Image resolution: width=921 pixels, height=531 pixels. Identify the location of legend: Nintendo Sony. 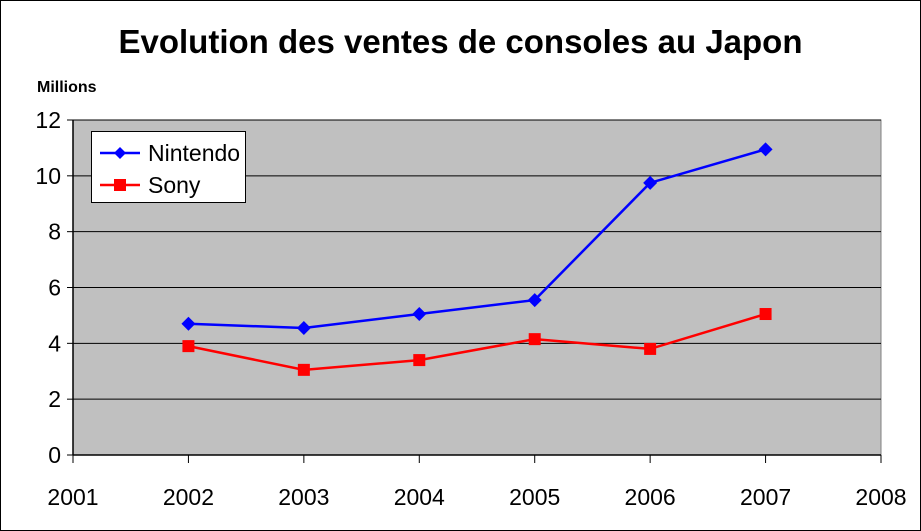
(168, 167).